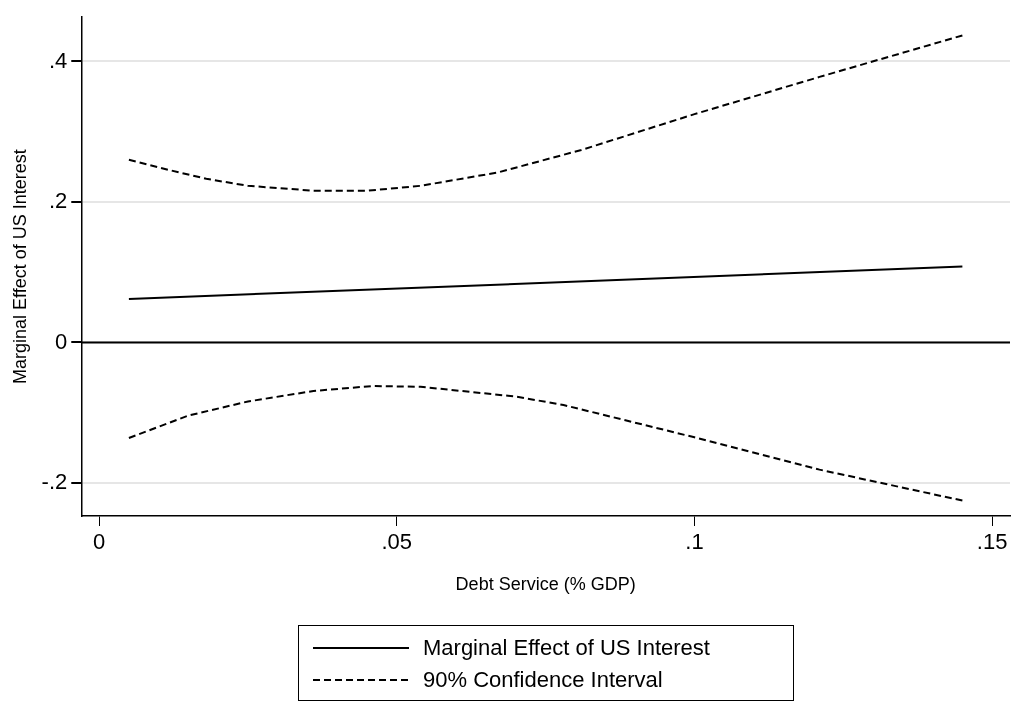 This screenshot has height=712, width=1013. I want to click on y-tick-label: .2, so click(58, 201).